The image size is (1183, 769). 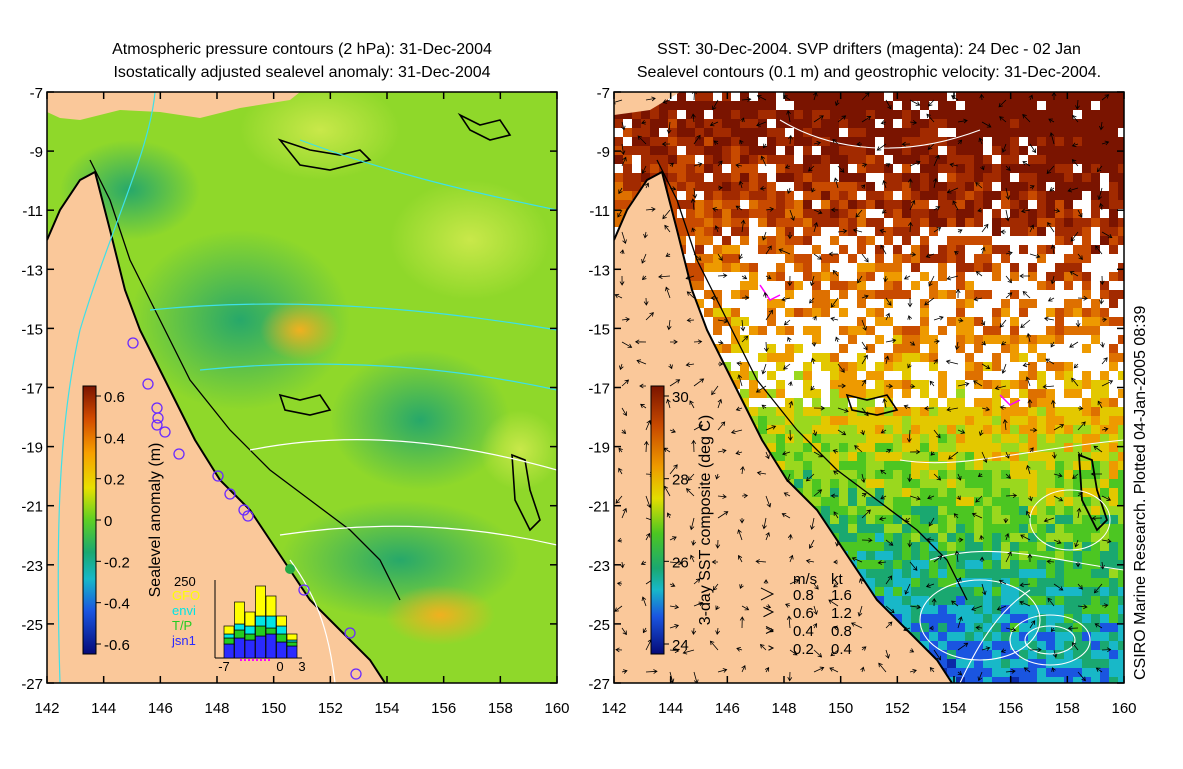 What do you see at coordinates (279, 666) in the screenshot?
I see `inset-x-tick: 0` at bounding box center [279, 666].